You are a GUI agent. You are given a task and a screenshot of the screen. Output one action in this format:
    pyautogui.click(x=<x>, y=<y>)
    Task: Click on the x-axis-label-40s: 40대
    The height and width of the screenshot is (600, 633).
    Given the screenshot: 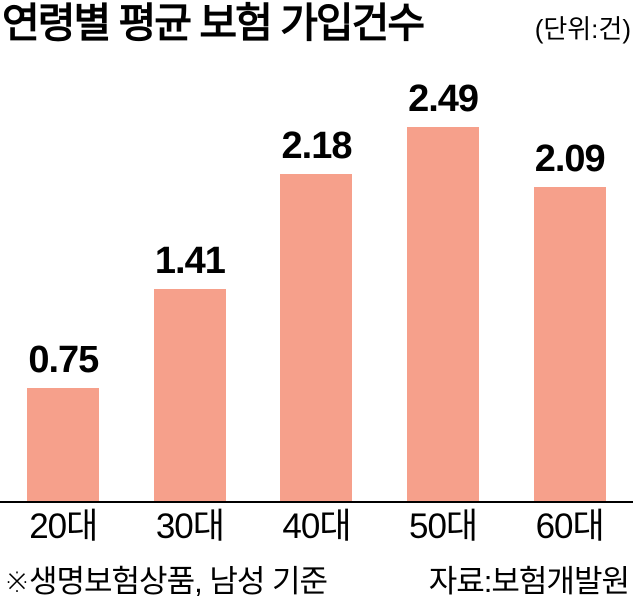 What is the action you would take?
    pyautogui.click(x=316, y=526)
    